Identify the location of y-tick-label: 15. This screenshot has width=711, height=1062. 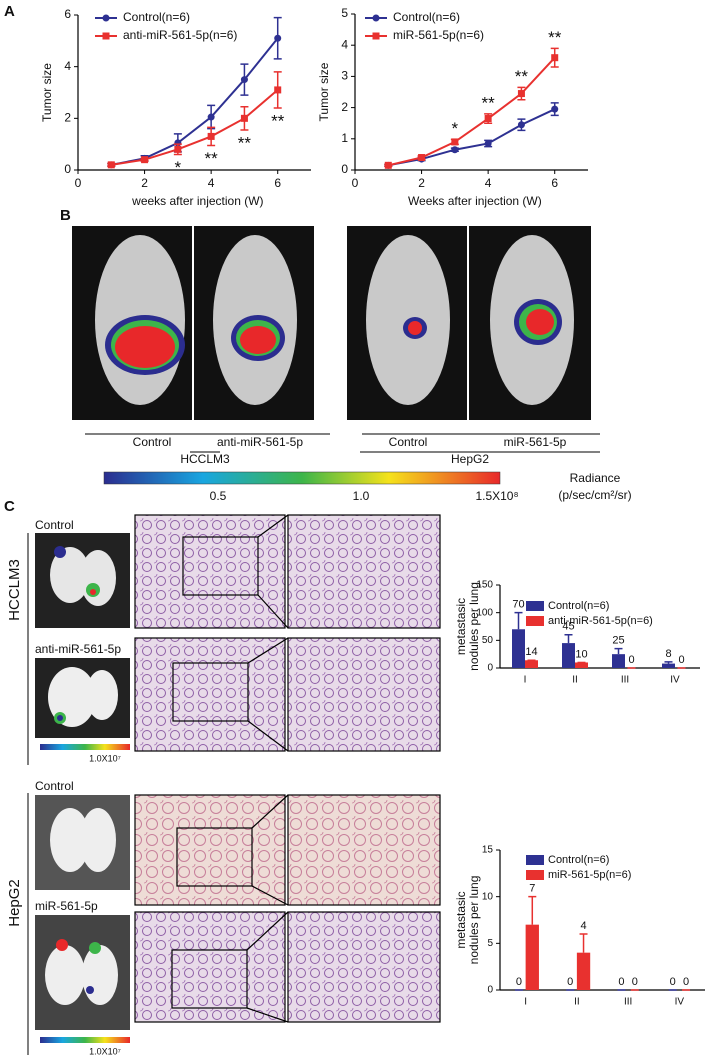
(488, 850).